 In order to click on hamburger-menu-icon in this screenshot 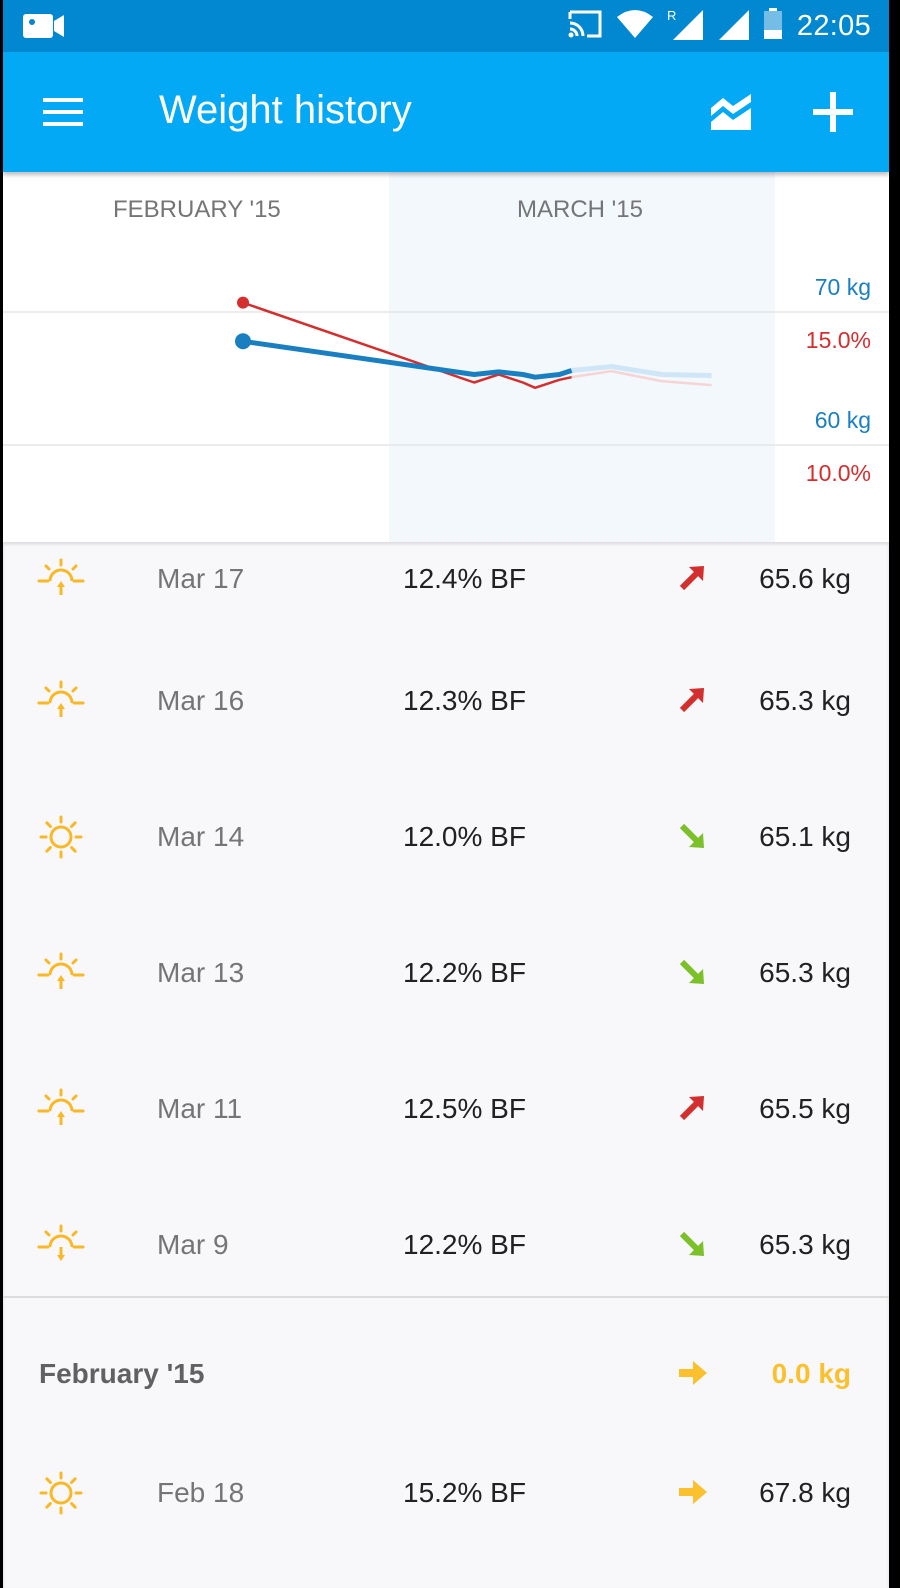, I will do `click(63, 112)`.